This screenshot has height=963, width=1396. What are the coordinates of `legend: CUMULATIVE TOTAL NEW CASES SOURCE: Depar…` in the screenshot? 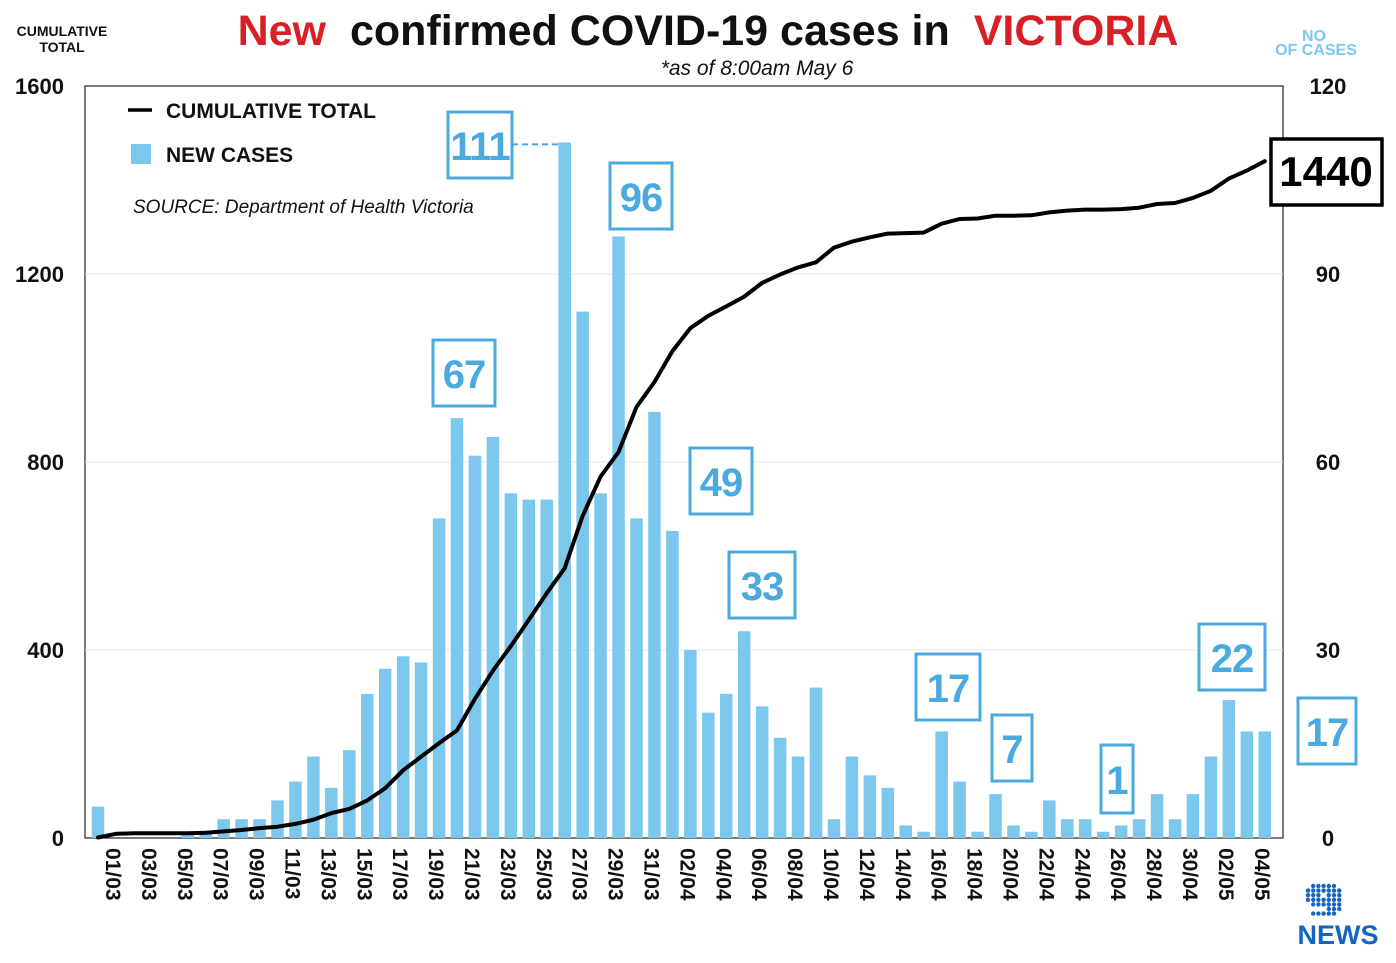 It's located at (301, 159).